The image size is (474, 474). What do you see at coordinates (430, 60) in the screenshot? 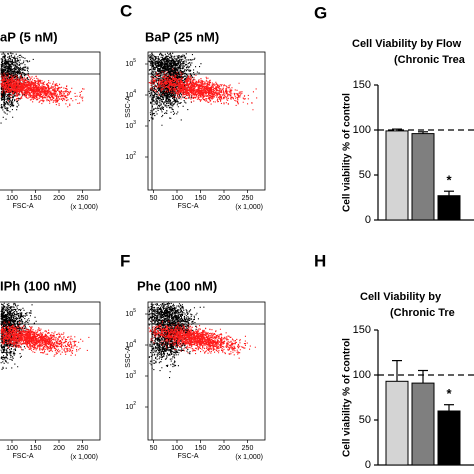
I see `chart-title: (Chronic Trea` at bounding box center [430, 60].